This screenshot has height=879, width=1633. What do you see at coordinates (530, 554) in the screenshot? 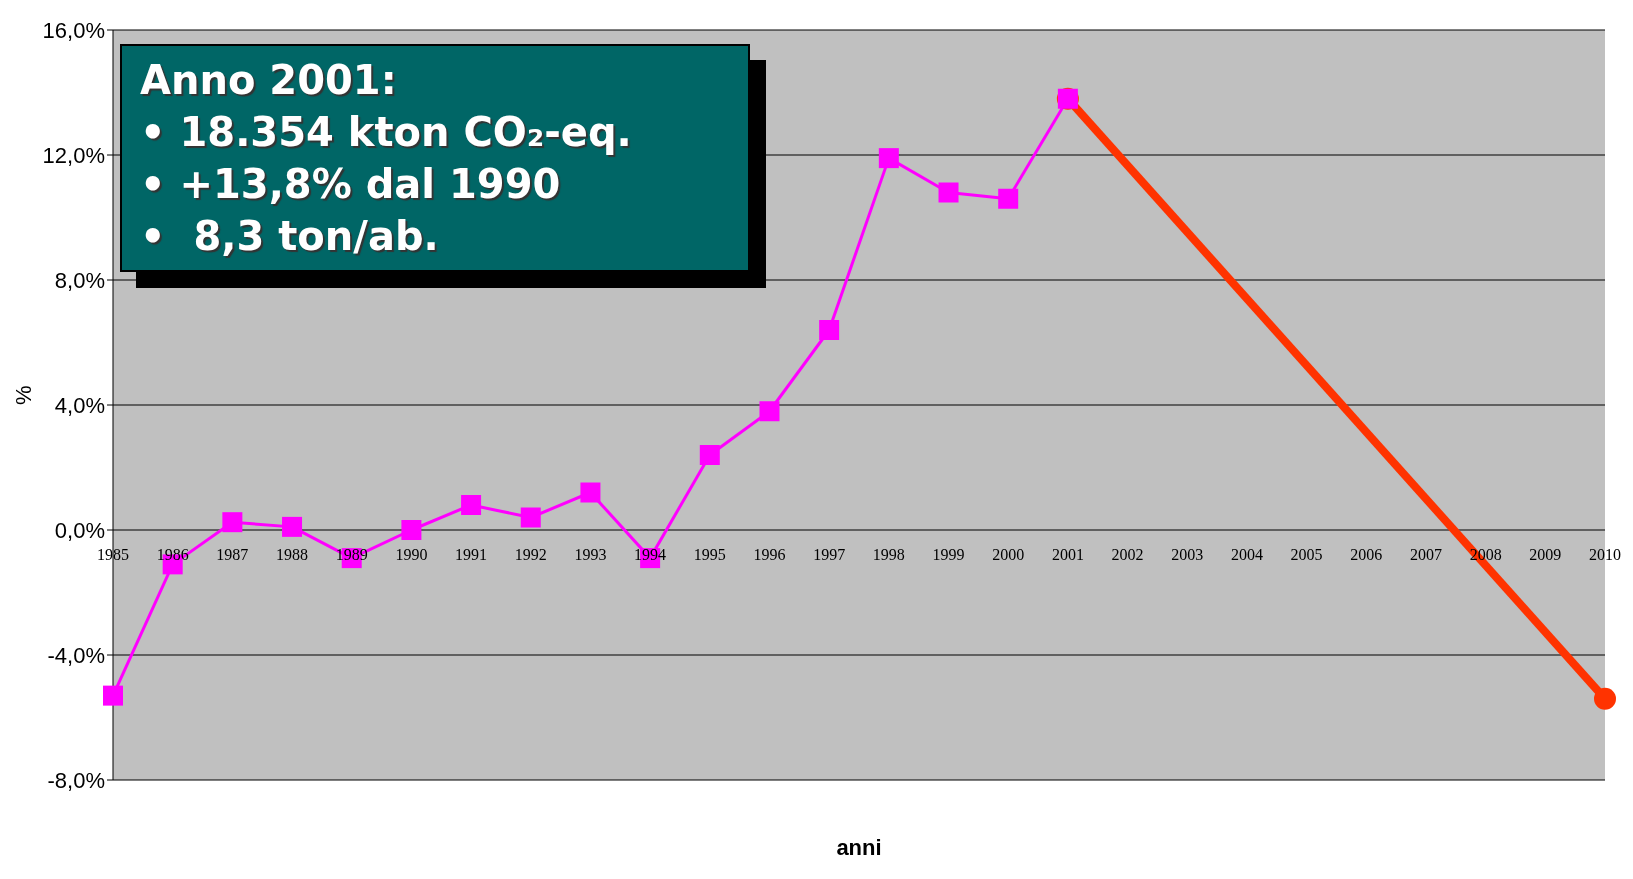
I see `x-tick-label: 1992` at bounding box center [530, 554].